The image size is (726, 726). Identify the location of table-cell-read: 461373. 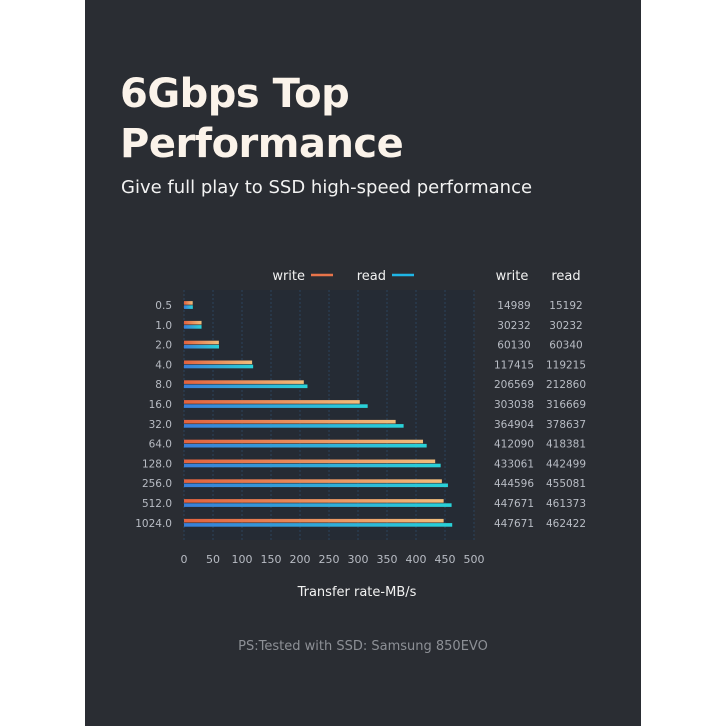
(566, 504).